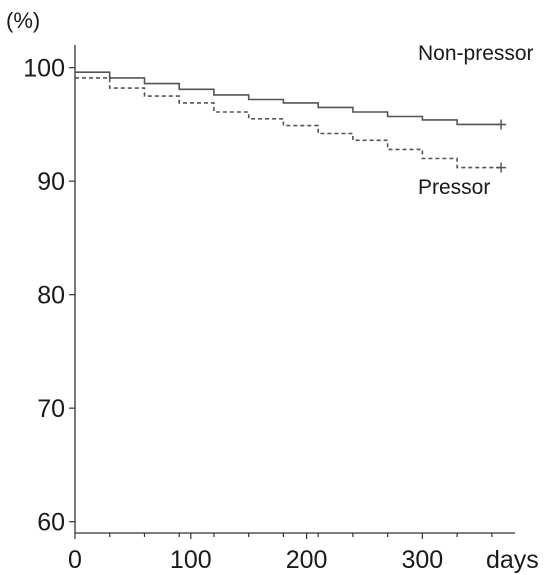 The image size is (553, 575). I want to click on series-line-pressor, so click(288, 123).